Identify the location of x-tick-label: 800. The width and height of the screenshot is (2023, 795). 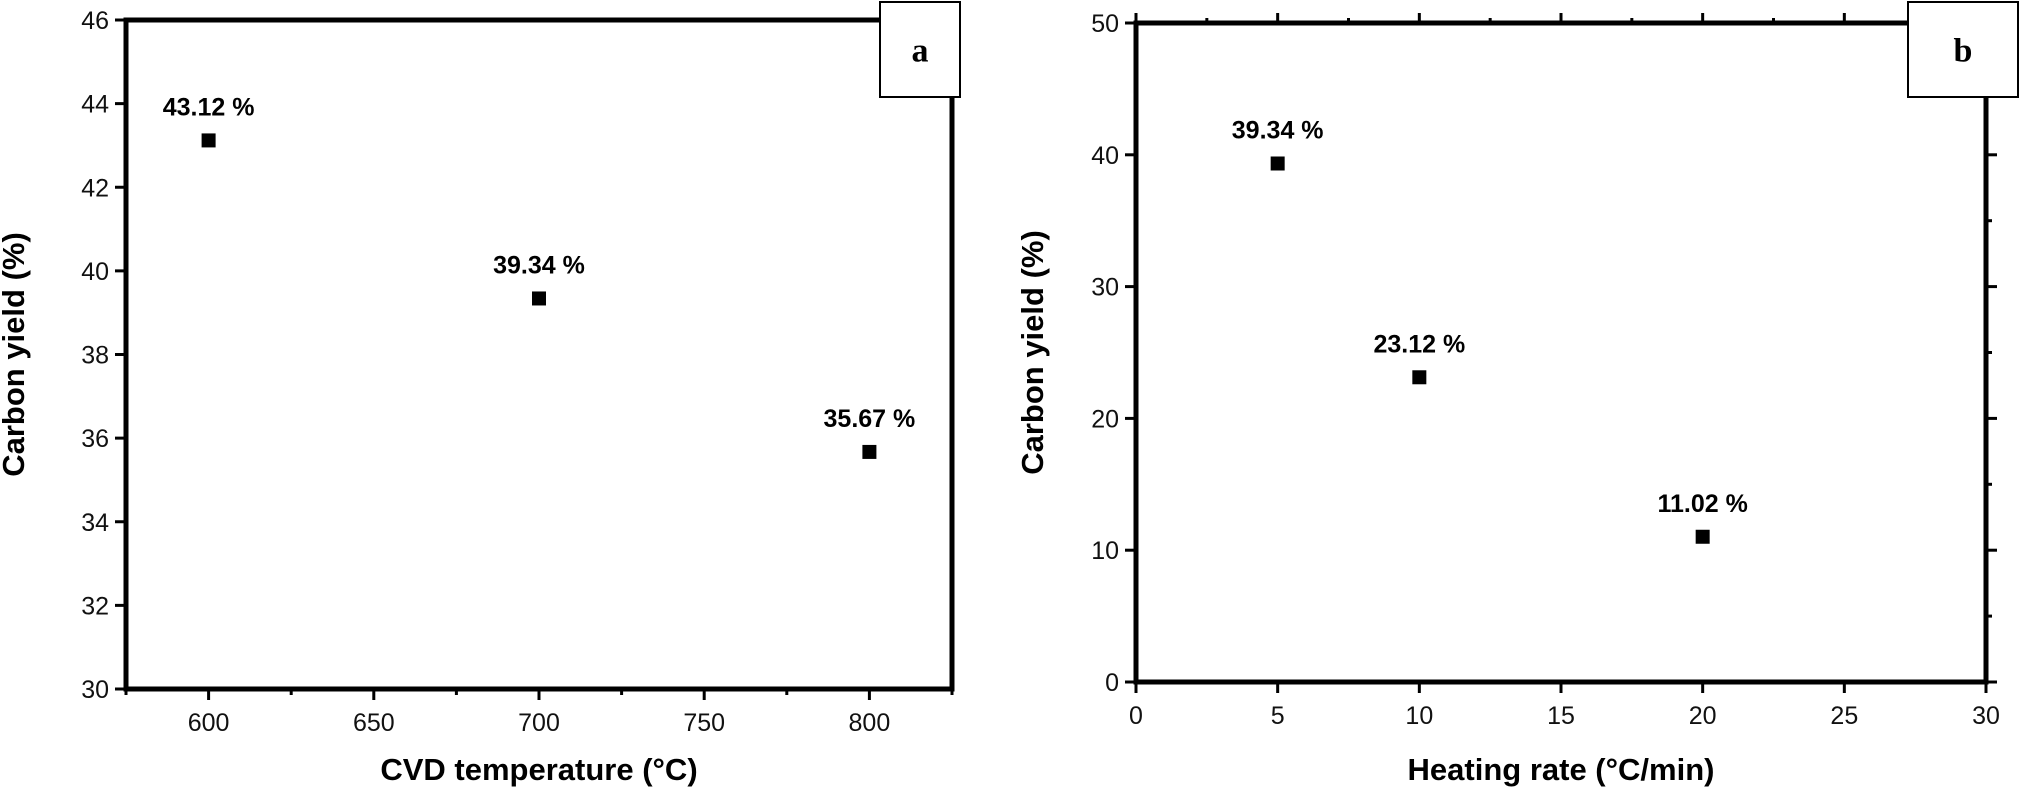
(870, 723).